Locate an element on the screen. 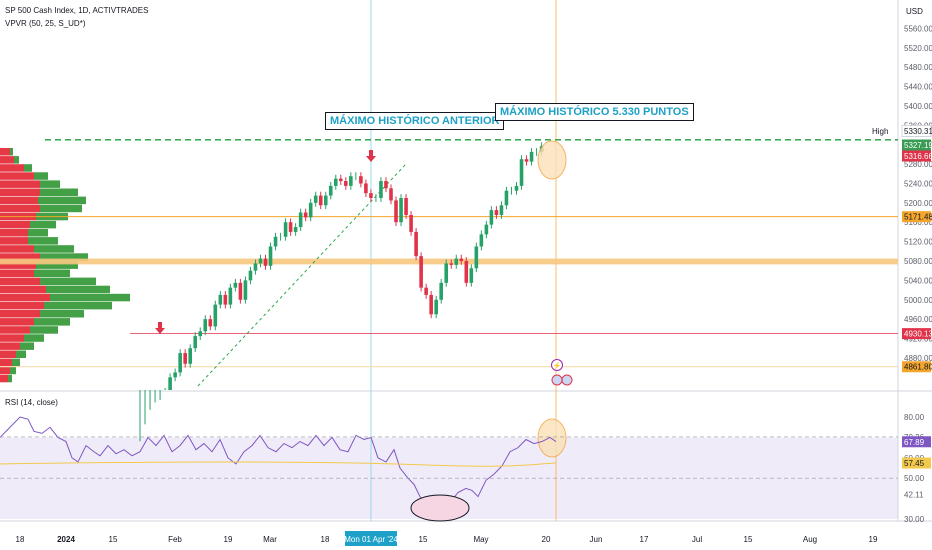 The height and width of the screenshot is (550, 932). poc-zone is located at coordinates (449, 261).